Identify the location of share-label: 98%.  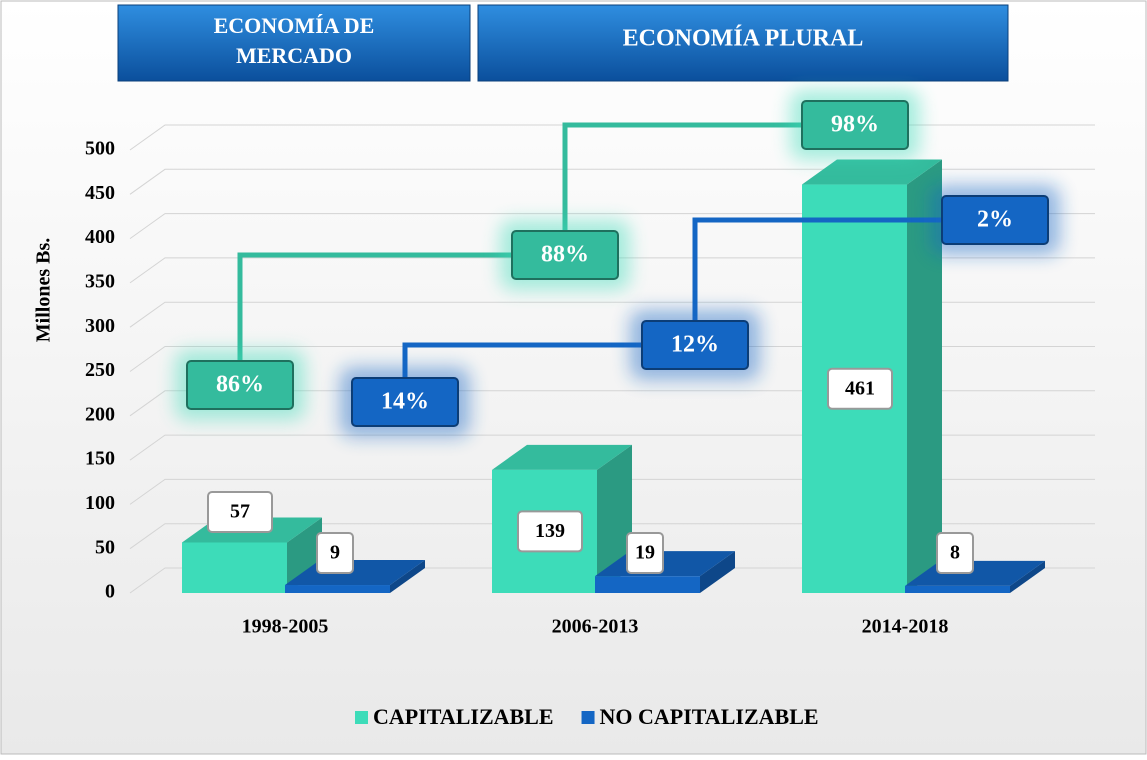
(855, 125).